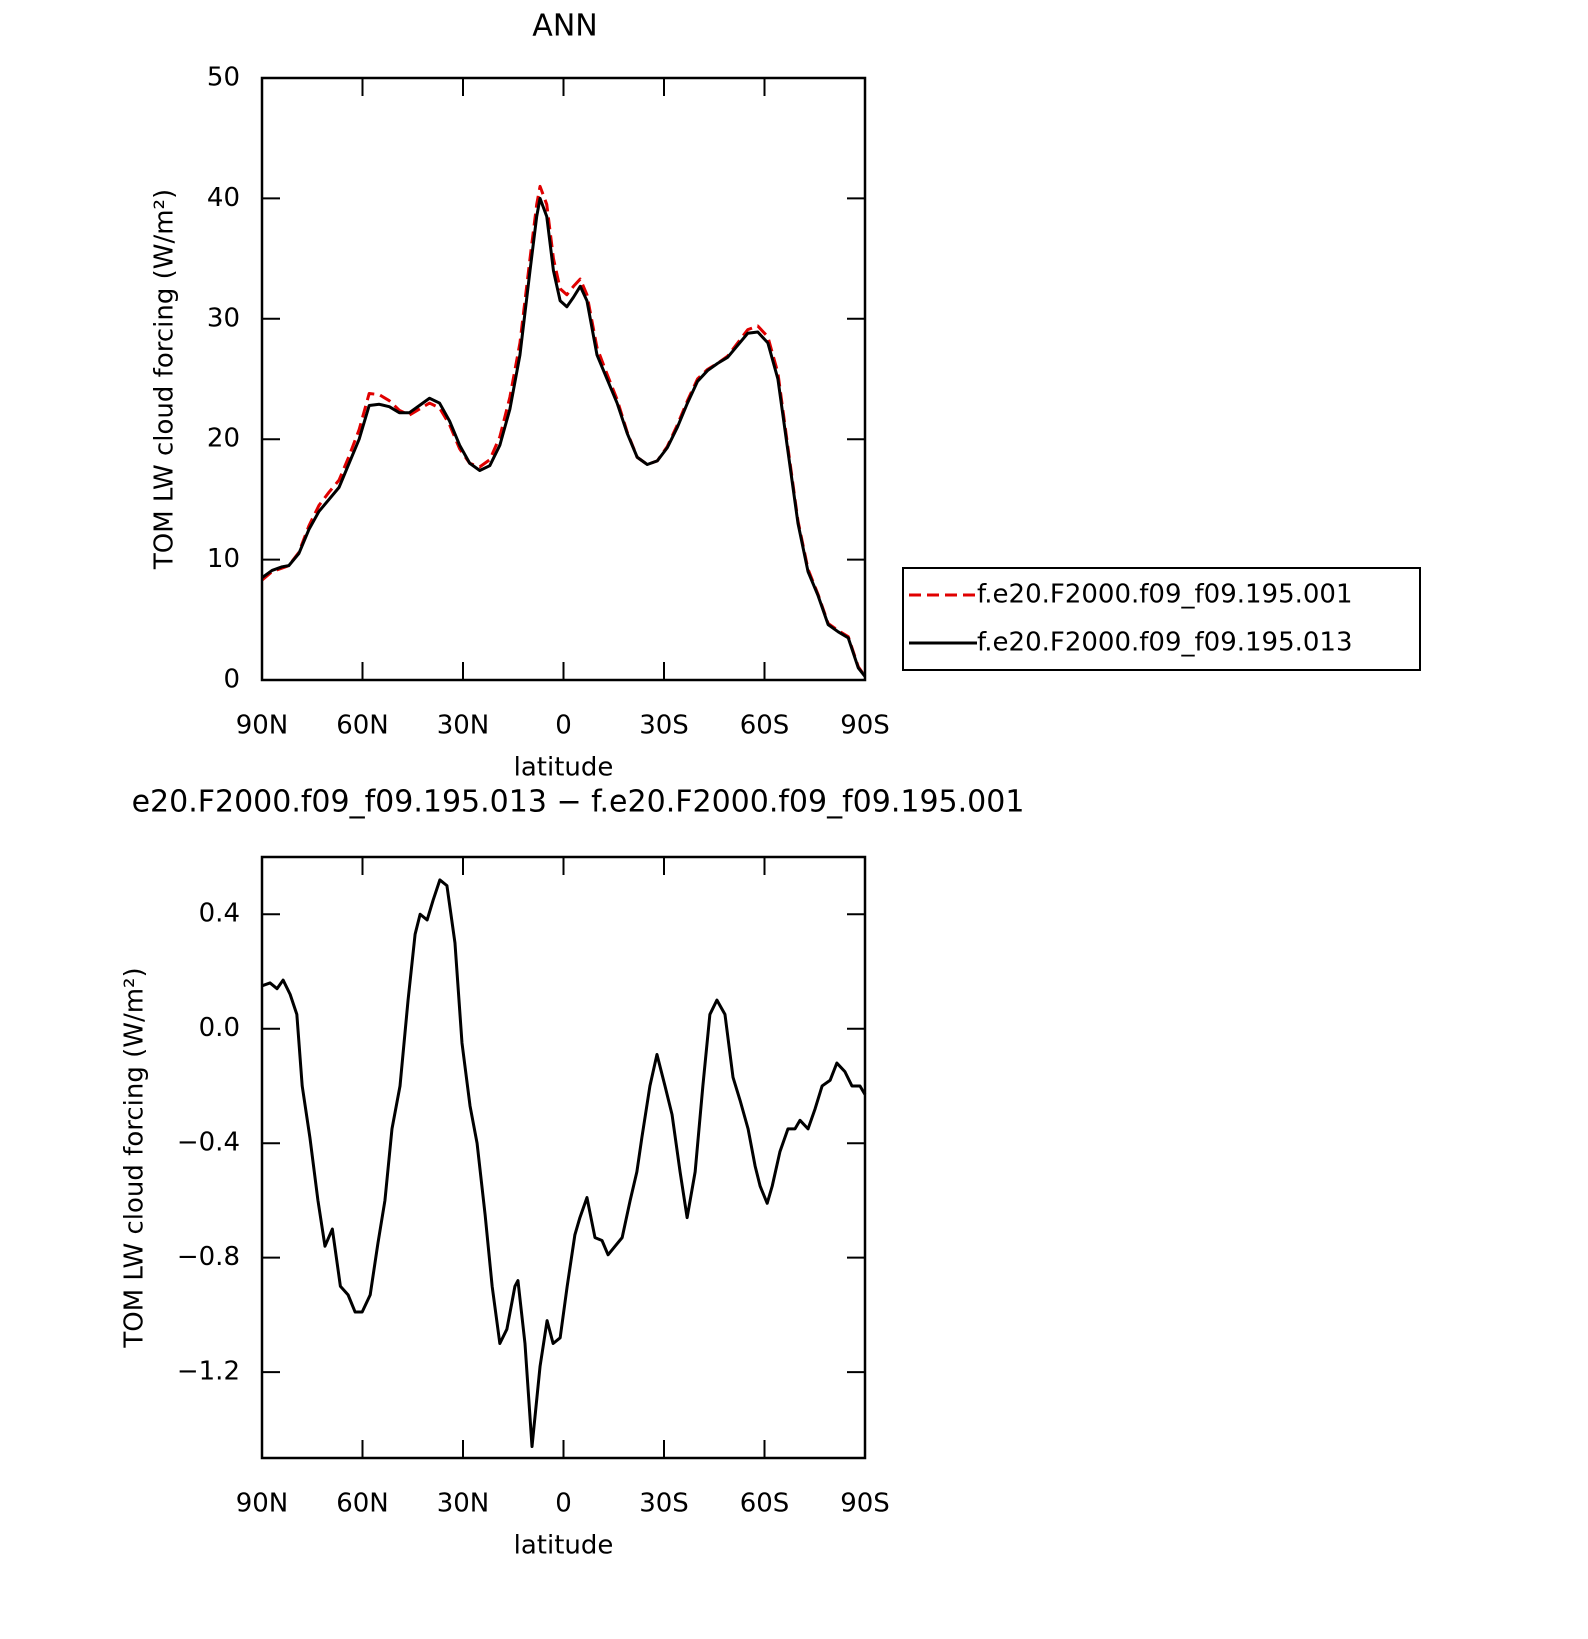 The height and width of the screenshot is (1639, 1588). What do you see at coordinates (219, 914) in the screenshot?
I see `y-tick-label: 0.4` at bounding box center [219, 914].